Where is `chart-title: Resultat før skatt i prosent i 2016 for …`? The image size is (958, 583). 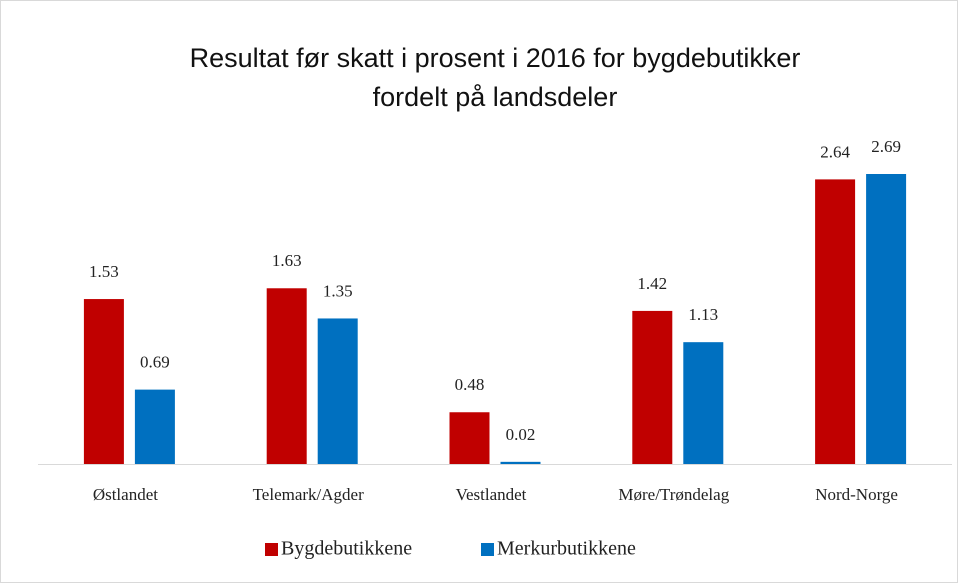 chart-title: Resultat før skatt i prosent i 2016 for … is located at coordinates (495, 58).